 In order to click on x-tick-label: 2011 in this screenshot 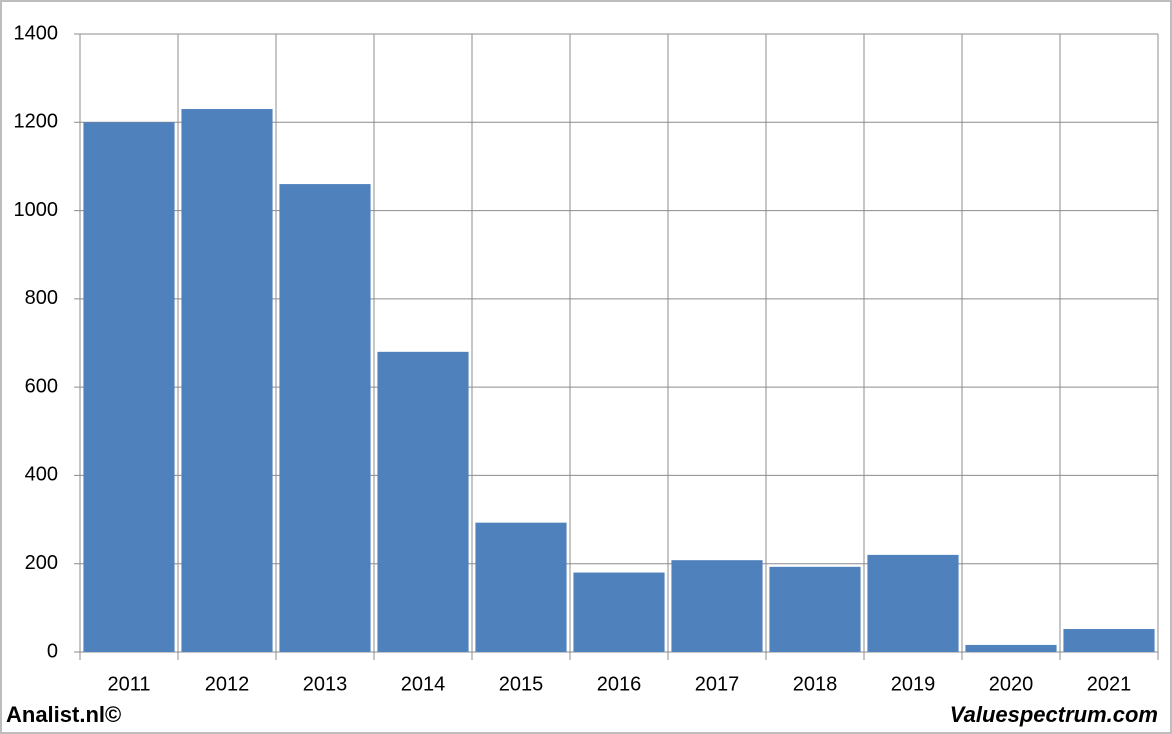, I will do `click(128, 684)`.